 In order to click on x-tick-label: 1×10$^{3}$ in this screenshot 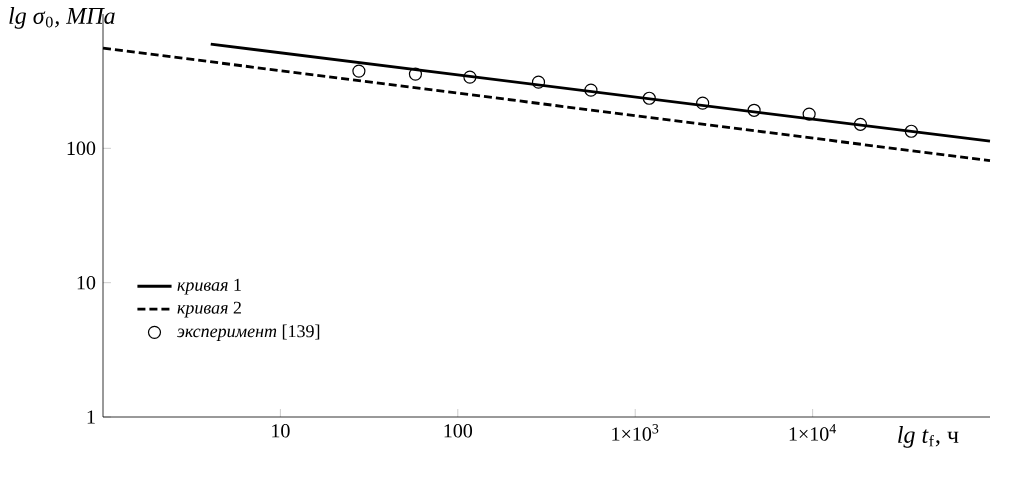, I will do `click(635, 432)`.